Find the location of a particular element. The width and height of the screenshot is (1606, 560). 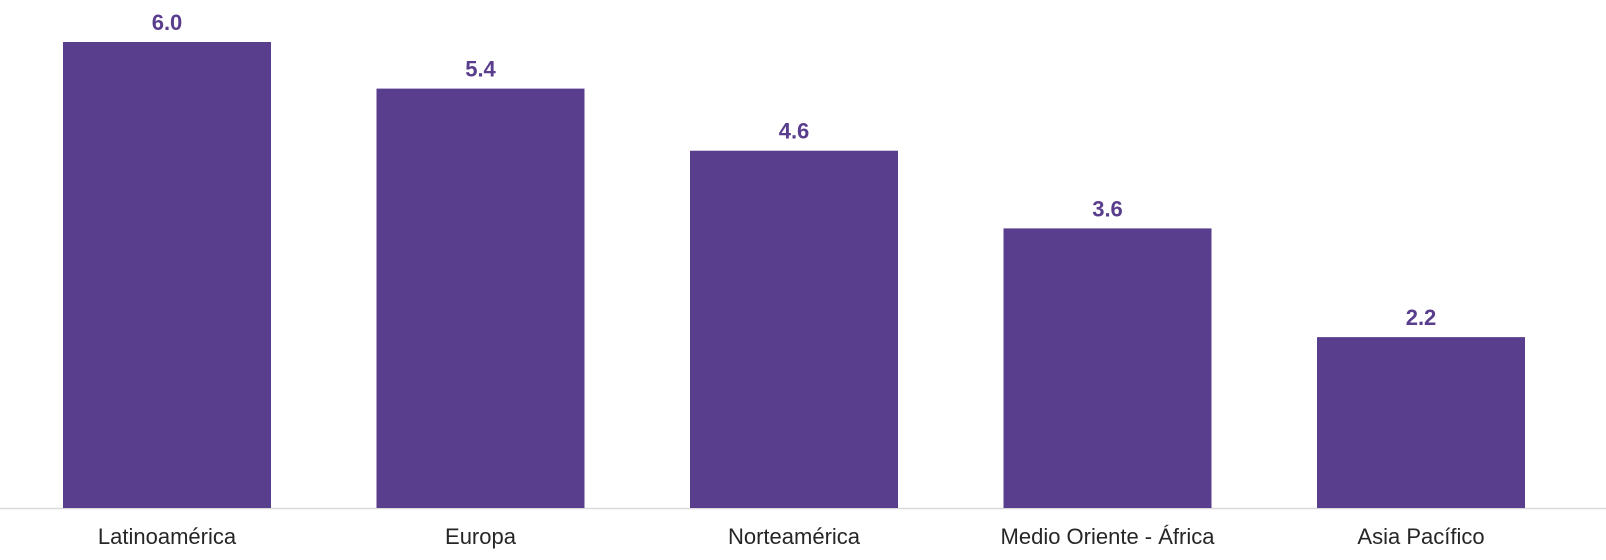

category-label: Norteamérica is located at coordinates (794, 536).